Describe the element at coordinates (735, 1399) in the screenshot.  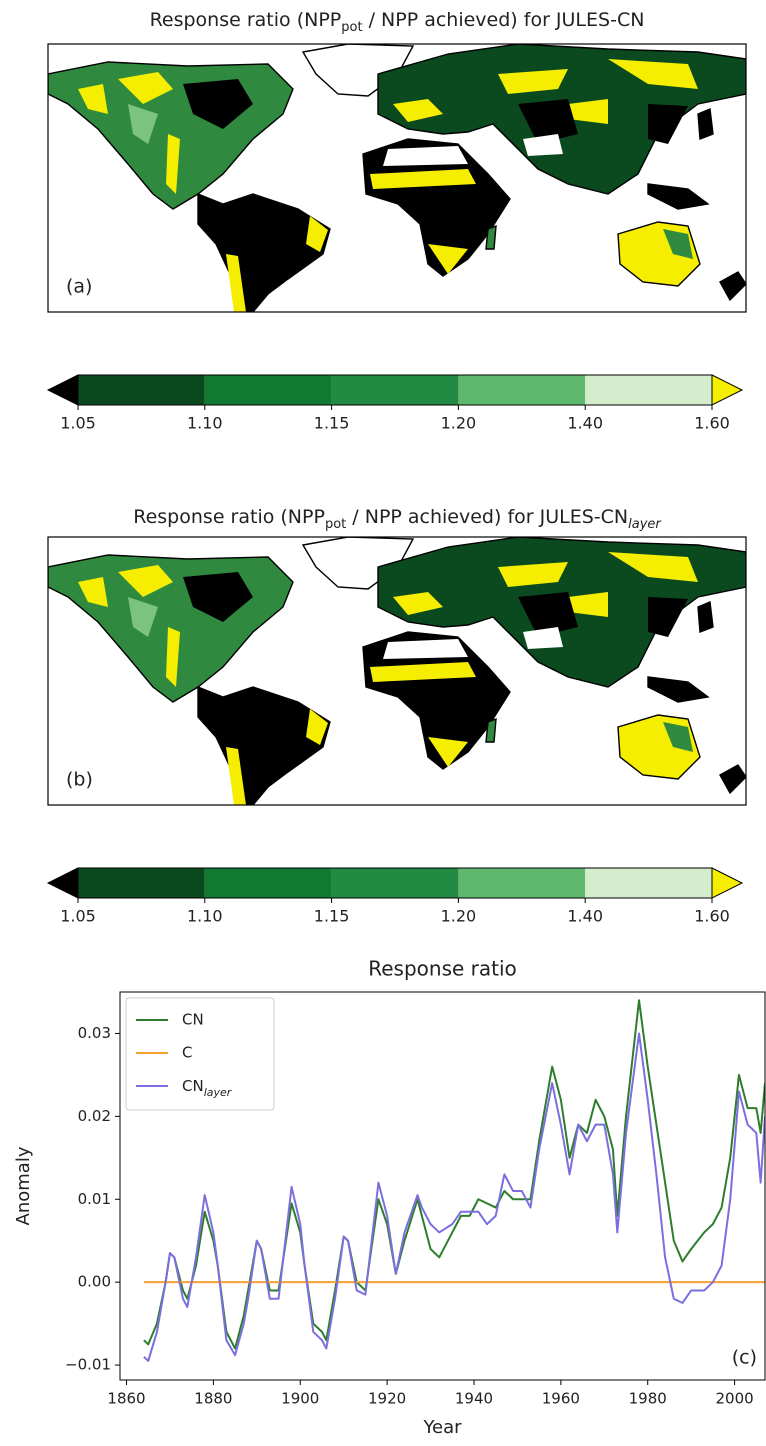
I see `x-tick-label: 2000` at that location.